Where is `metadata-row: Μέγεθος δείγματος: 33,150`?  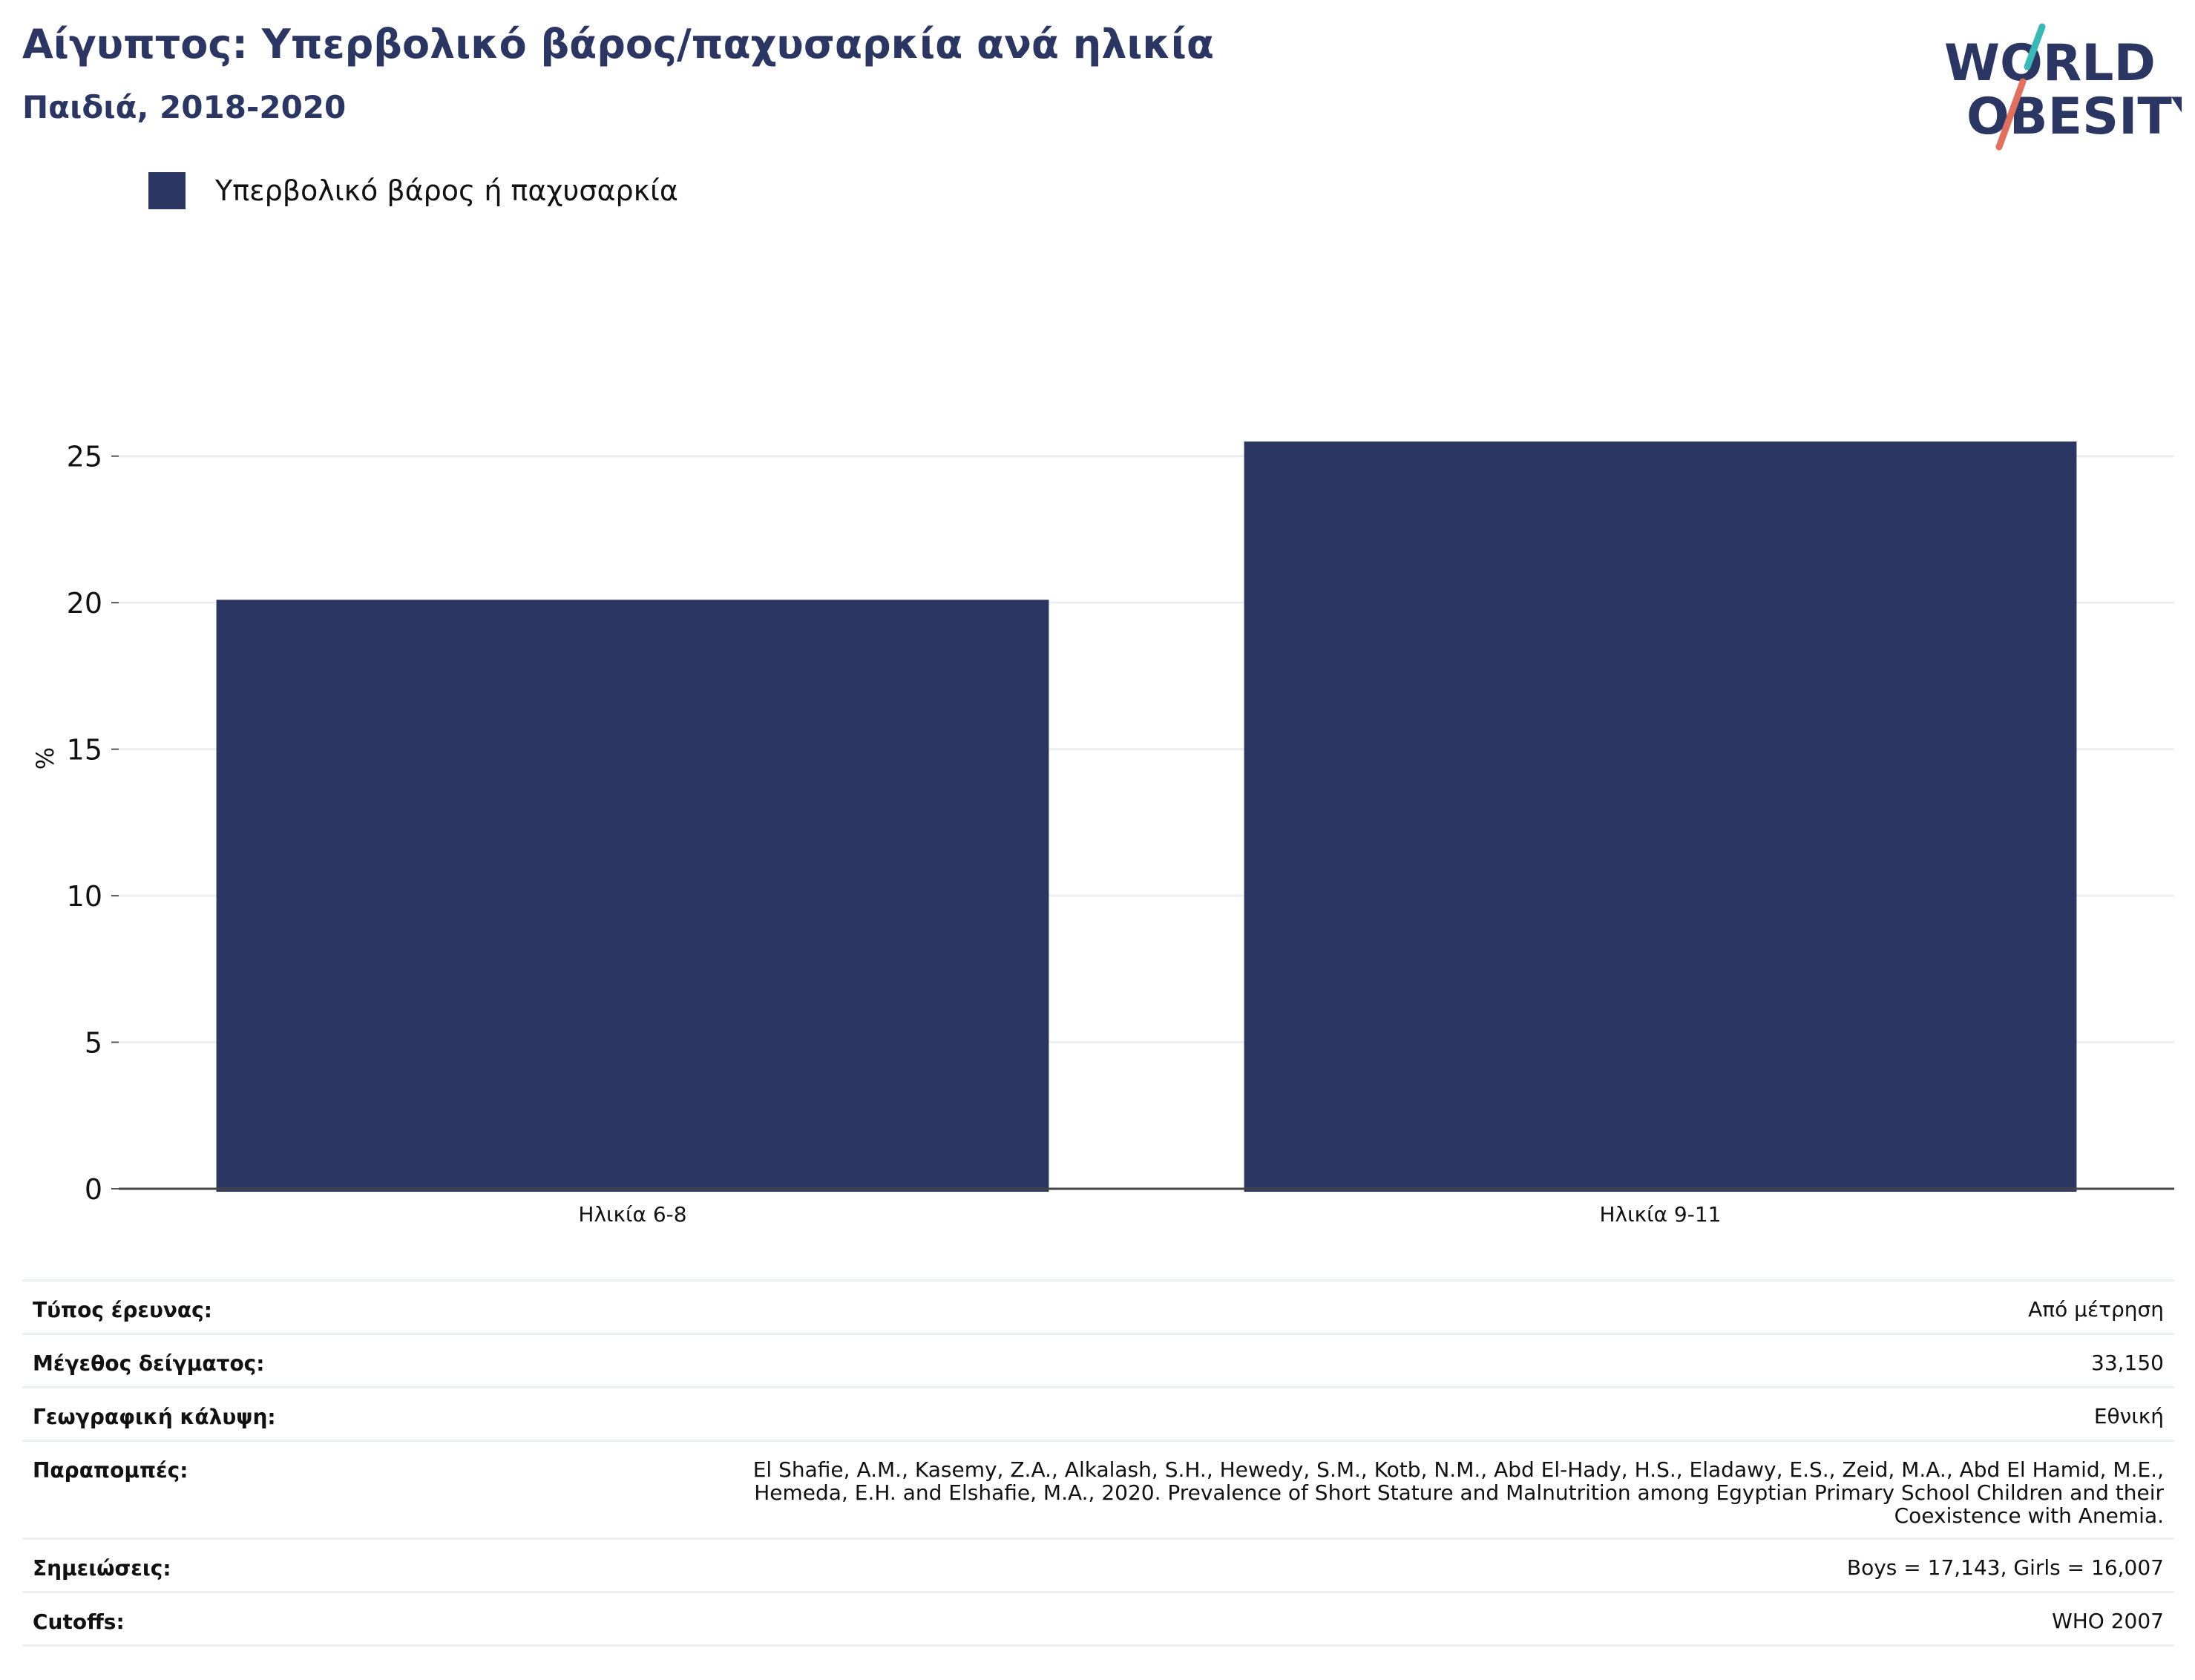
metadata-row: Μέγεθος δείγματος: 33,150 is located at coordinates (1098, 1361).